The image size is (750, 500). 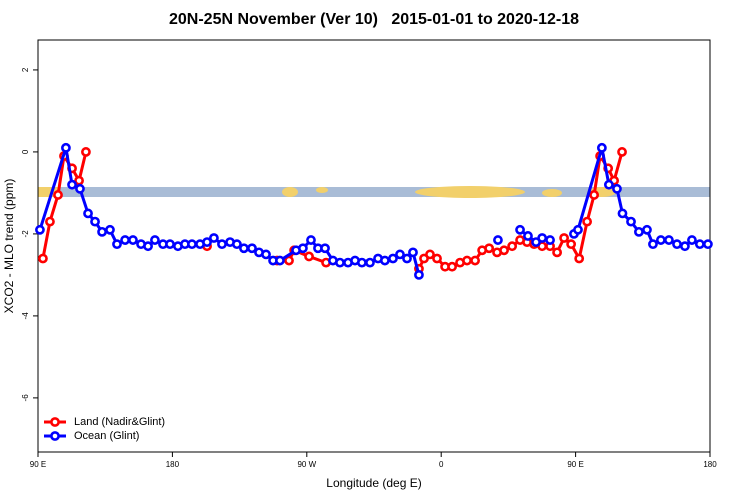 I want to click on x-axis-label: Longitude (deg E), so click(x=373, y=483).